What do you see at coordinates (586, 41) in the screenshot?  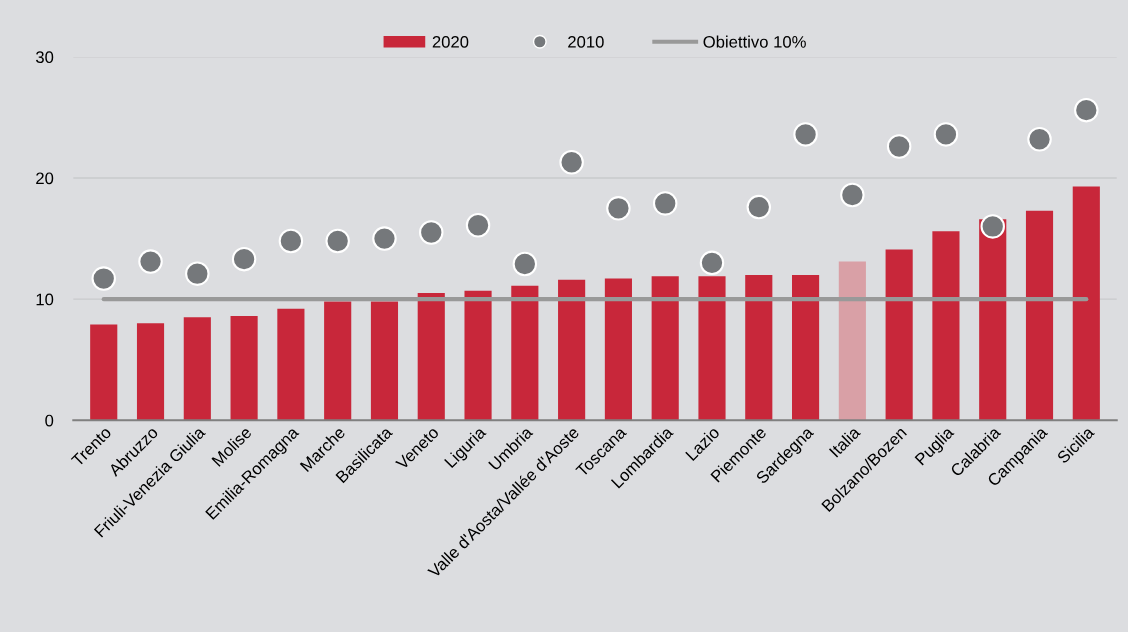 I see `legend-label: 2010` at bounding box center [586, 41].